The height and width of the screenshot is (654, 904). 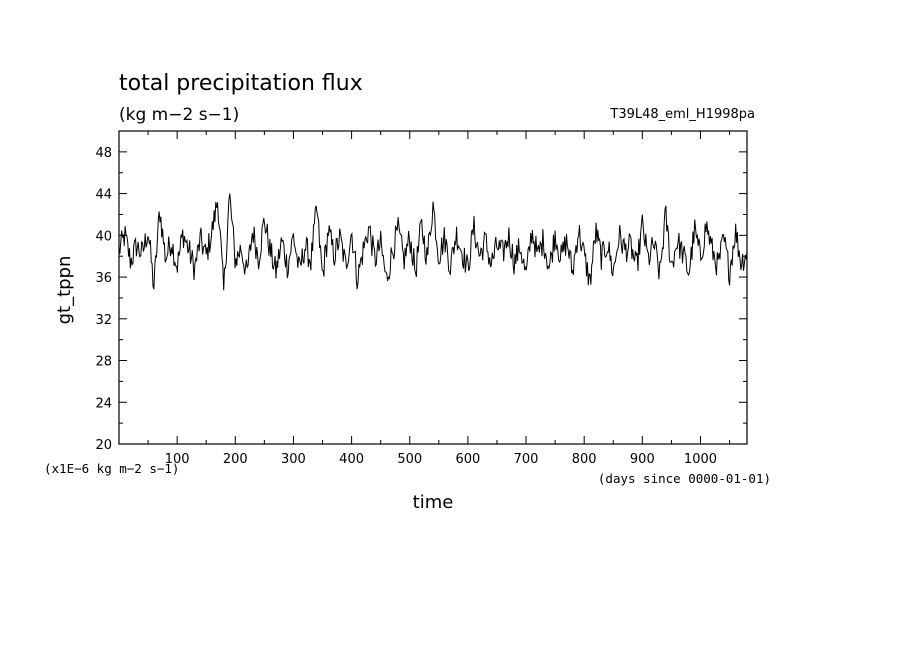 What do you see at coordinates (467, 459) in the screenshot?
I see `x-tick-label: 600` at bounding box center [467, 459].